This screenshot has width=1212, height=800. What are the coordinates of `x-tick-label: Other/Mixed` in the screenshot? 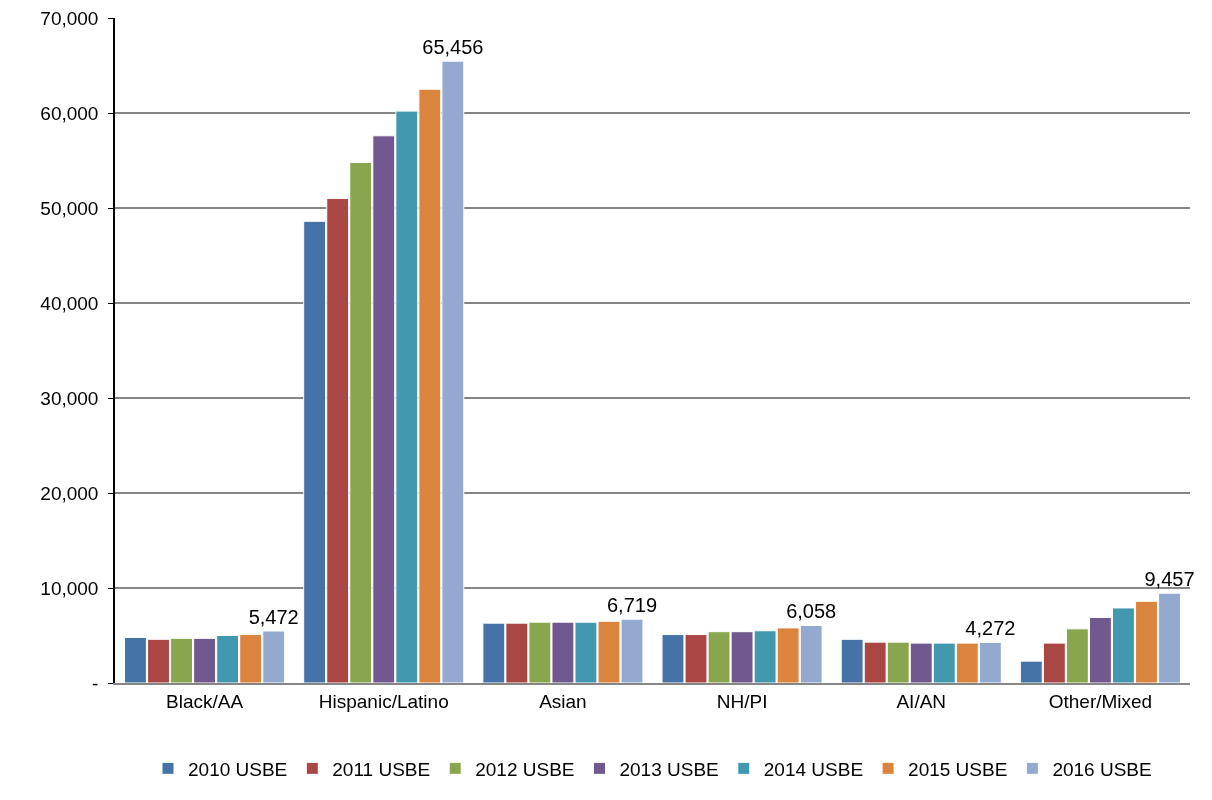 It's located at (1100, 701).